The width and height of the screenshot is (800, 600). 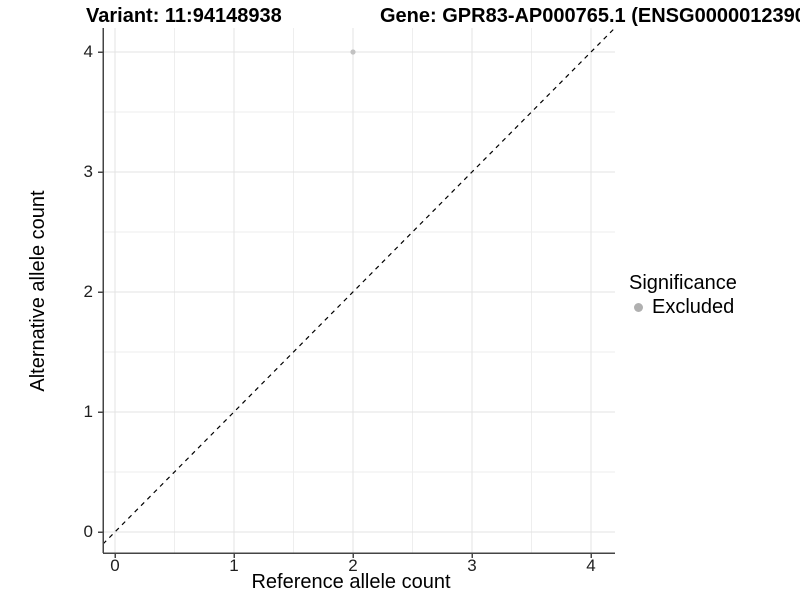 What do you see at coordinates (88, 171) in the screenshot?
I see `y-tick-label-3: 3` at bounding box center [88, 171].